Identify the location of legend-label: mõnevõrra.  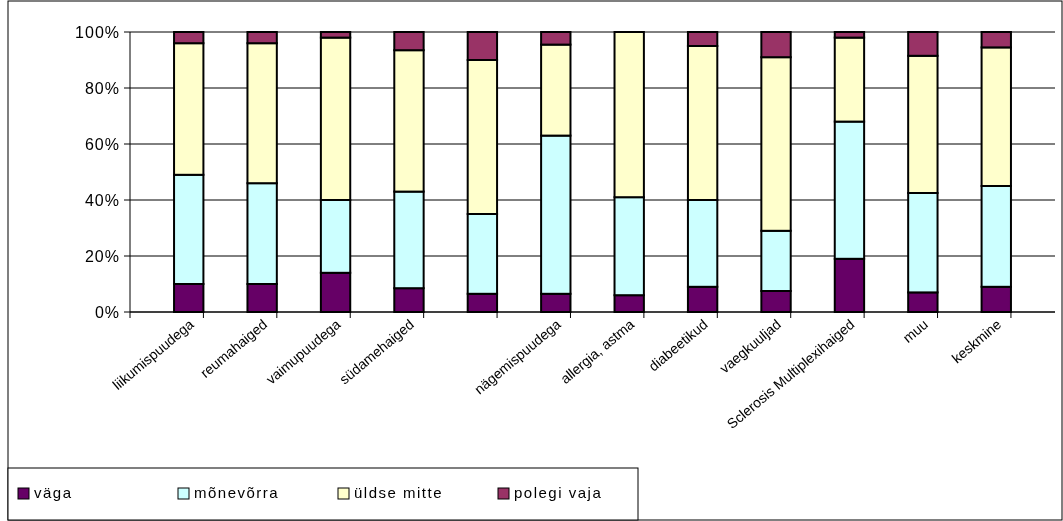
(237, 492).